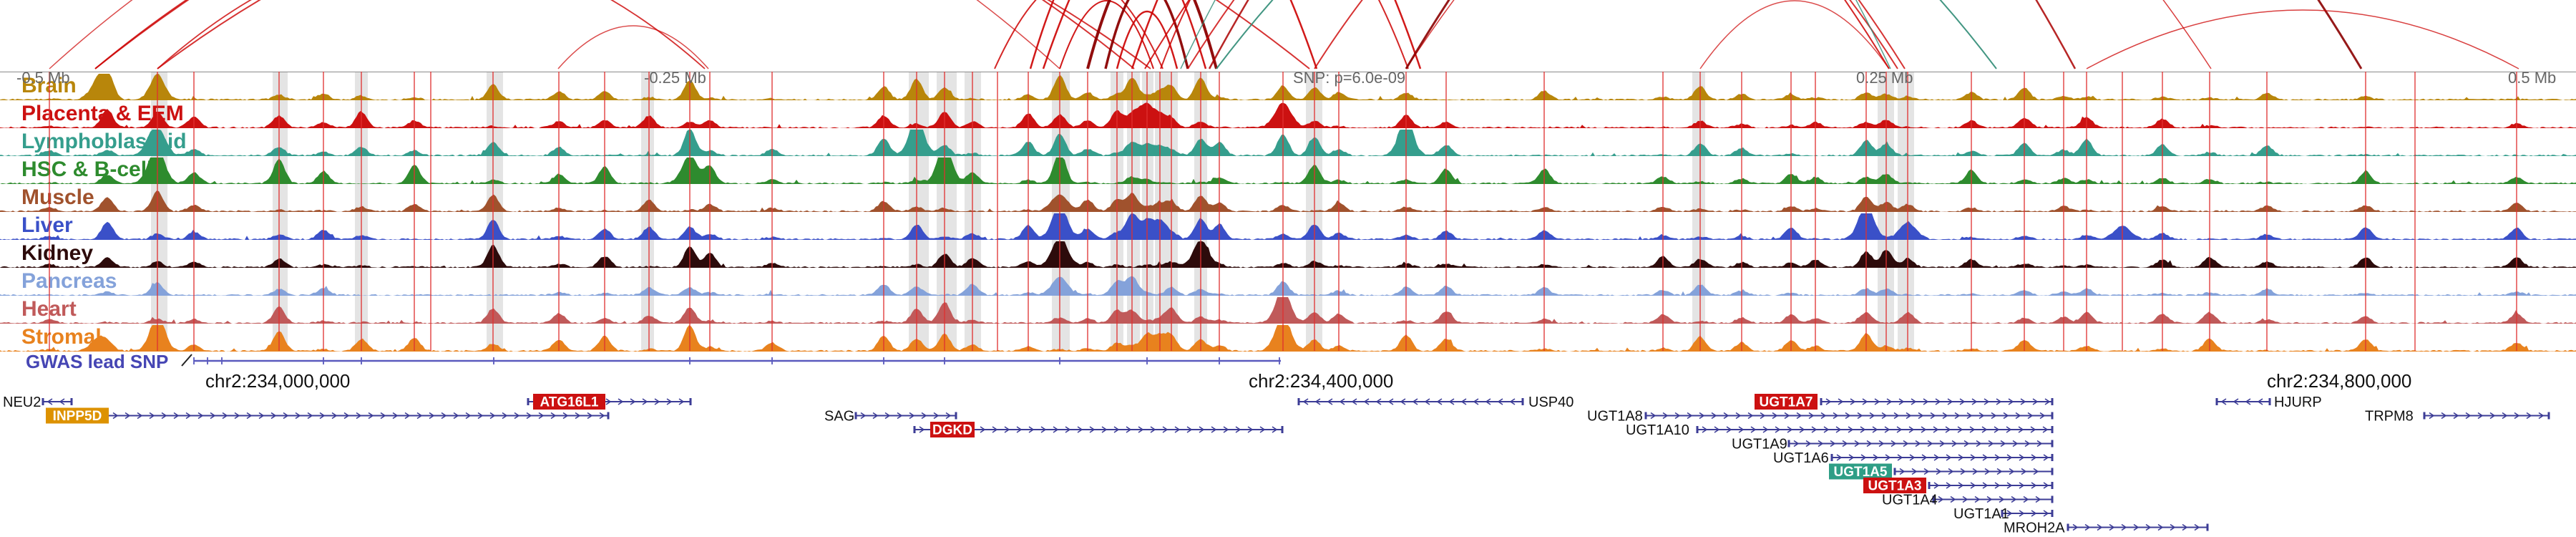  I want to click on gene-ugt1a8: UGT1A8, so click(1820, 417).